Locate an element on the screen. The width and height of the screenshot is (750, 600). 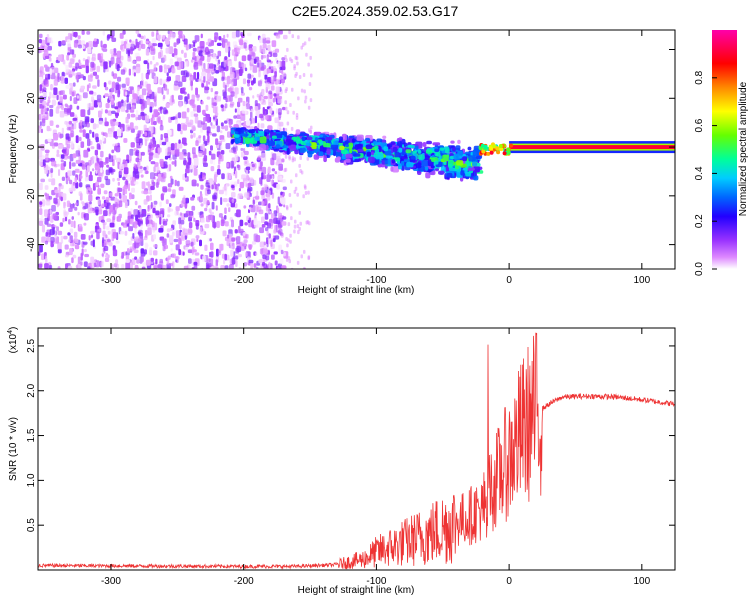
y-tick-label: -20 is located at coordinates (31, 195).